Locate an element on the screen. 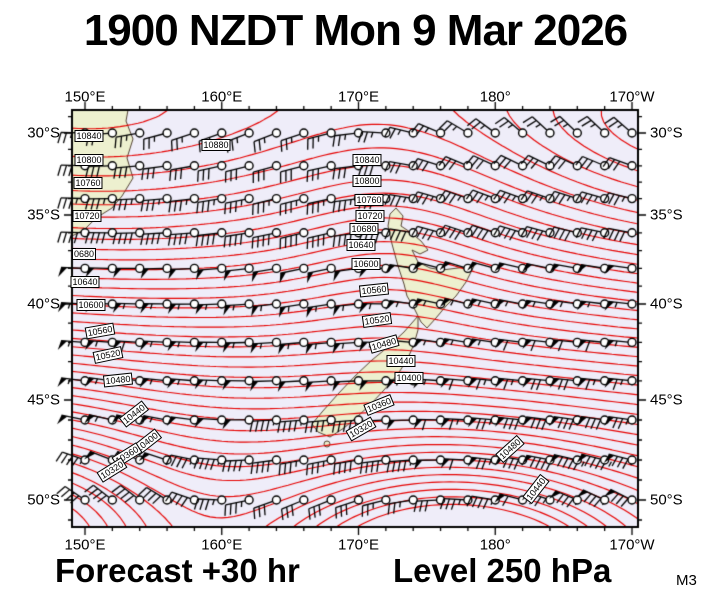 The width and height of the screenshot is (711, 600). model-watermark: M3 is located at coordinates (686, 580).